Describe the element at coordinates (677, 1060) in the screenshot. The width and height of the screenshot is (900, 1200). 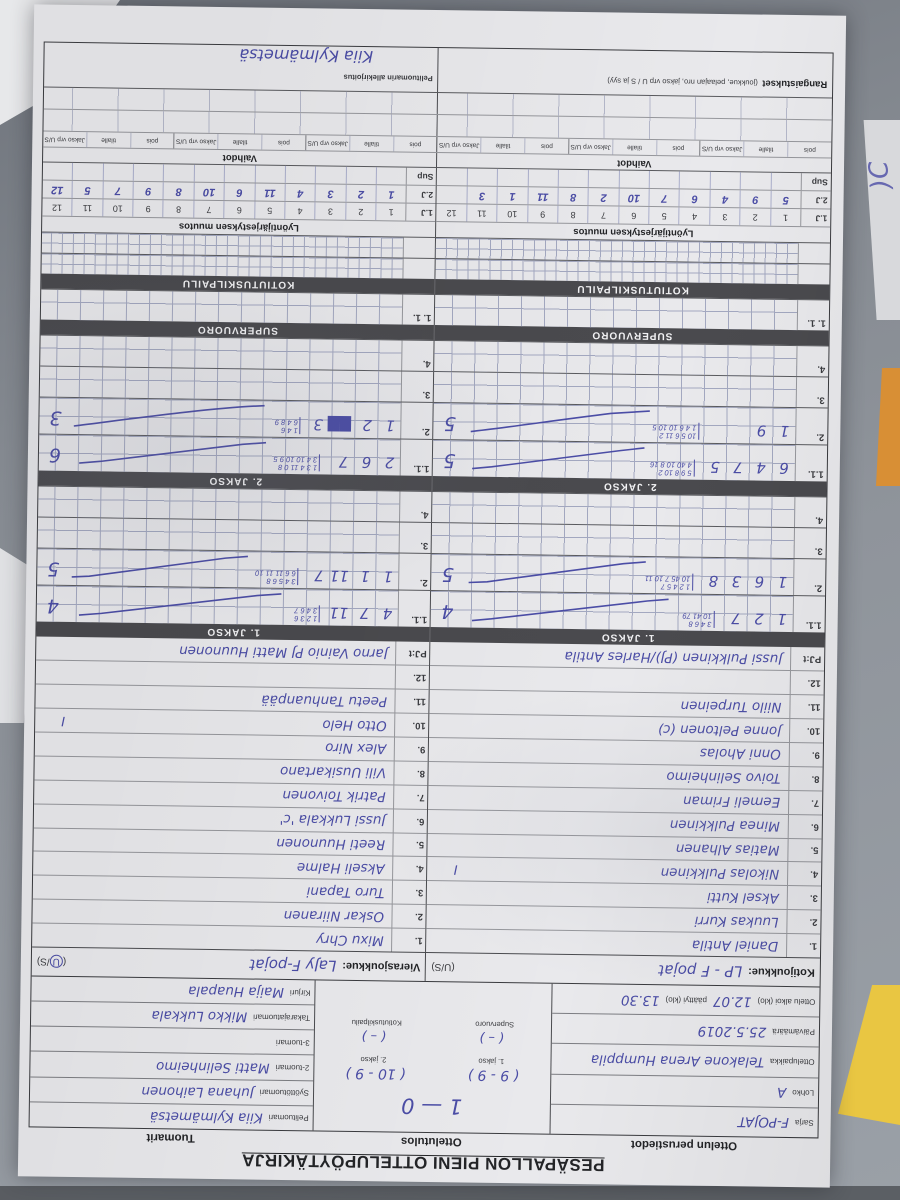
I see `paikka-value: Telakone Arena Humppila` at that location.